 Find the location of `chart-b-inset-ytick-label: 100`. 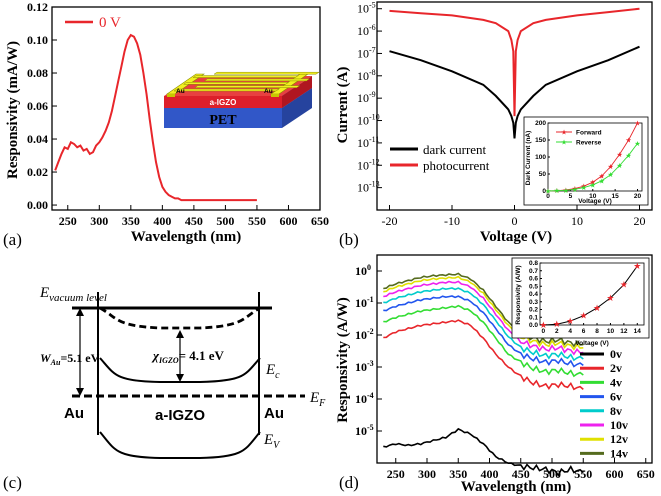

chart-b-inset-ytick-label: 100 is located at coordinates (540, 157).